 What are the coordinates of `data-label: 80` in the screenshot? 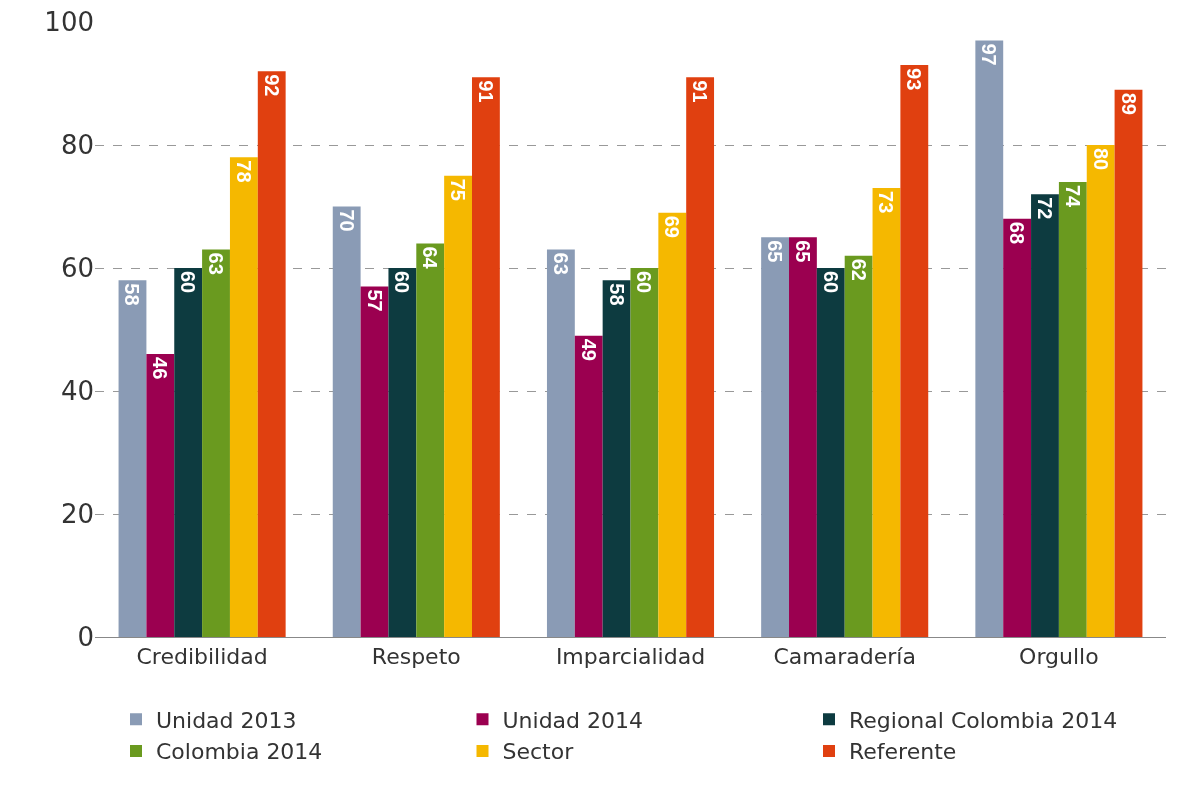 It's located at (1100, 159).